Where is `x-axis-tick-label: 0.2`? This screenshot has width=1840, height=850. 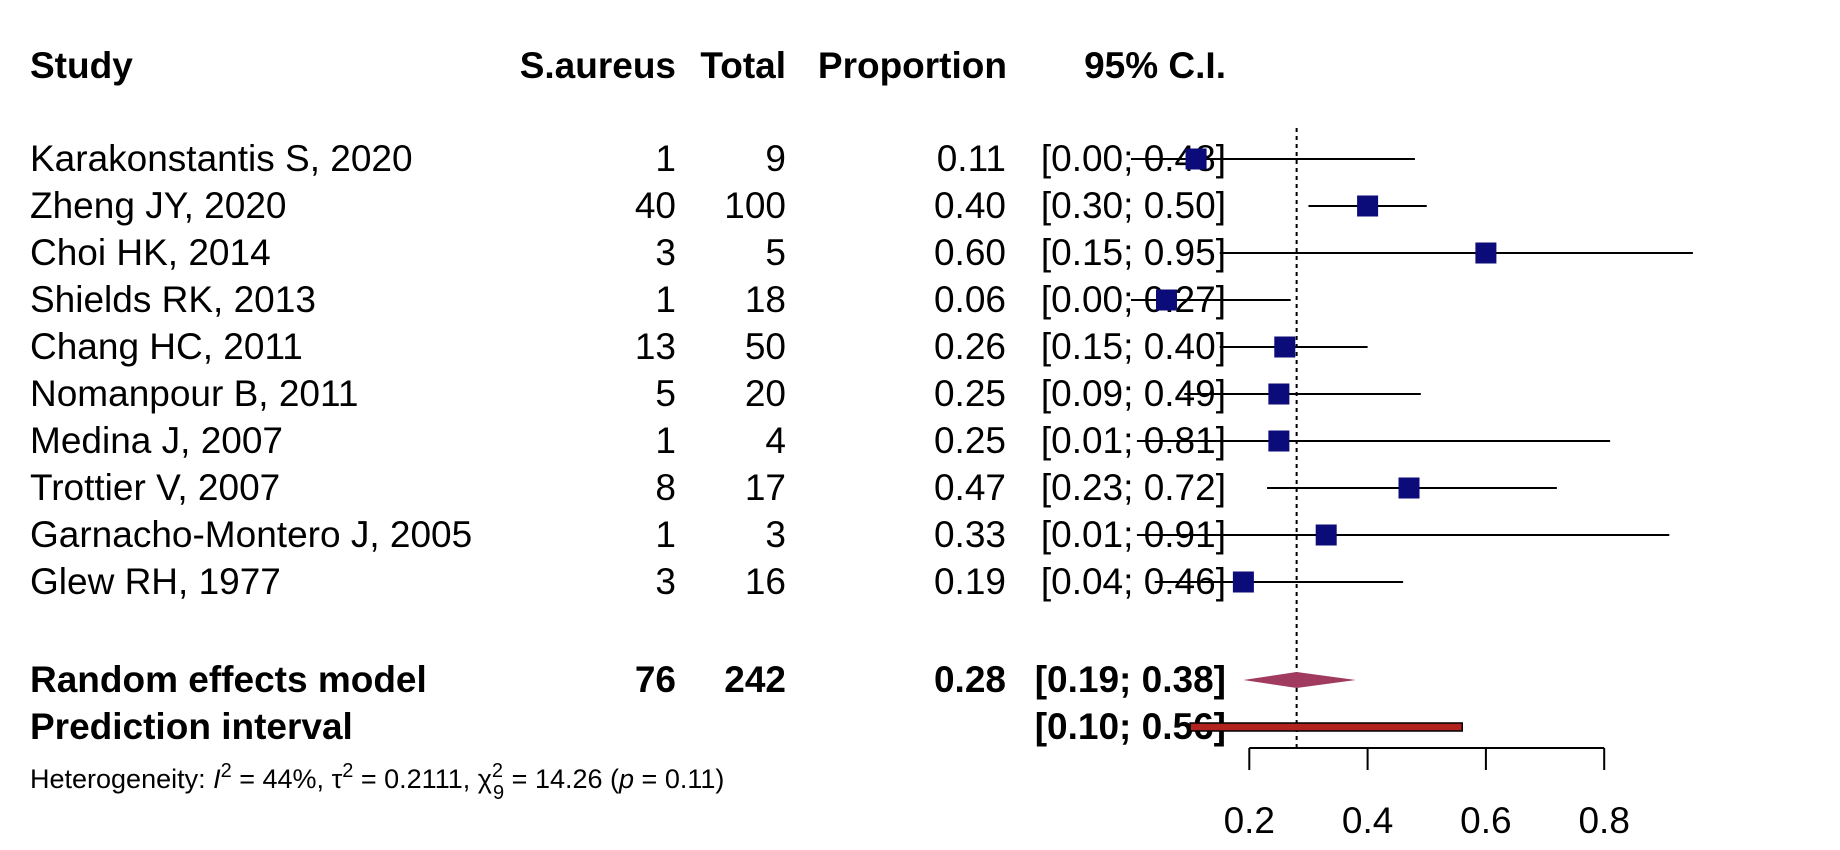
x-axis-tick-label: 0.2 is located at coordinates (1249, 820).